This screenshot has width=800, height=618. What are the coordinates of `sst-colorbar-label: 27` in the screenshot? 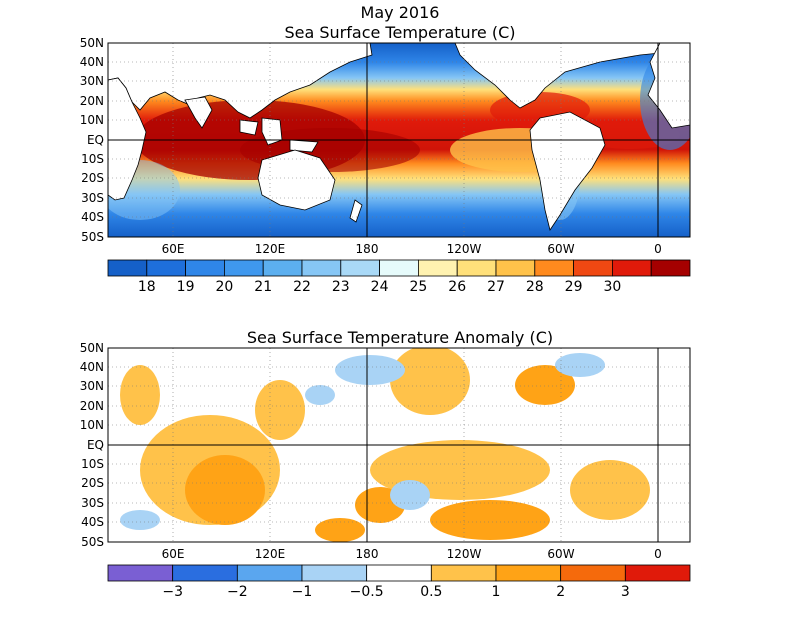 It's located at (496, 287).